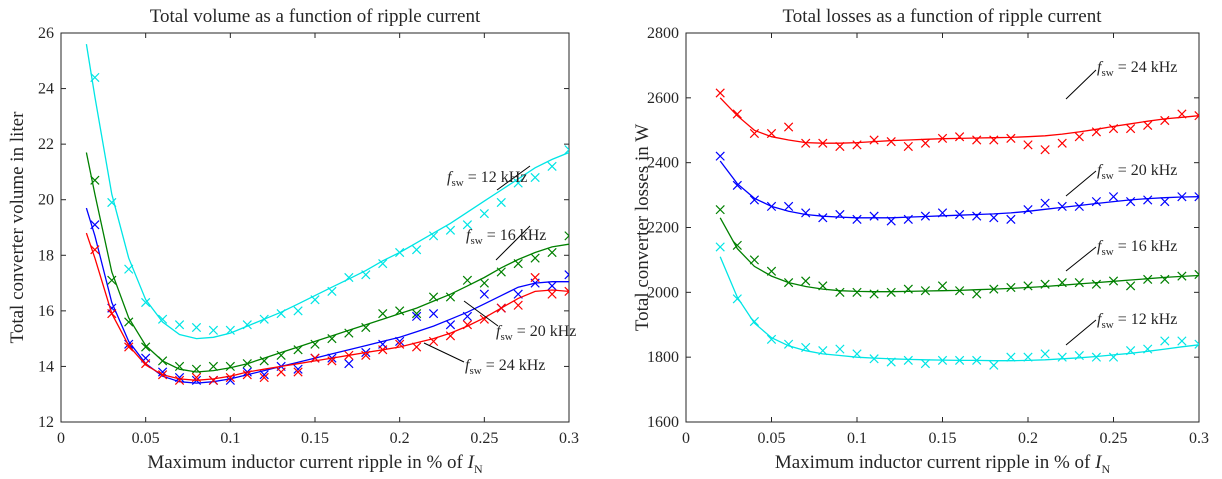 The height and width of the screenshot is (479, 1222). What do you see at coordinates (519, 321) in the screenshot?
I see `series-annotation: fsw = 20 kHz` at bounding box center [519, 321].